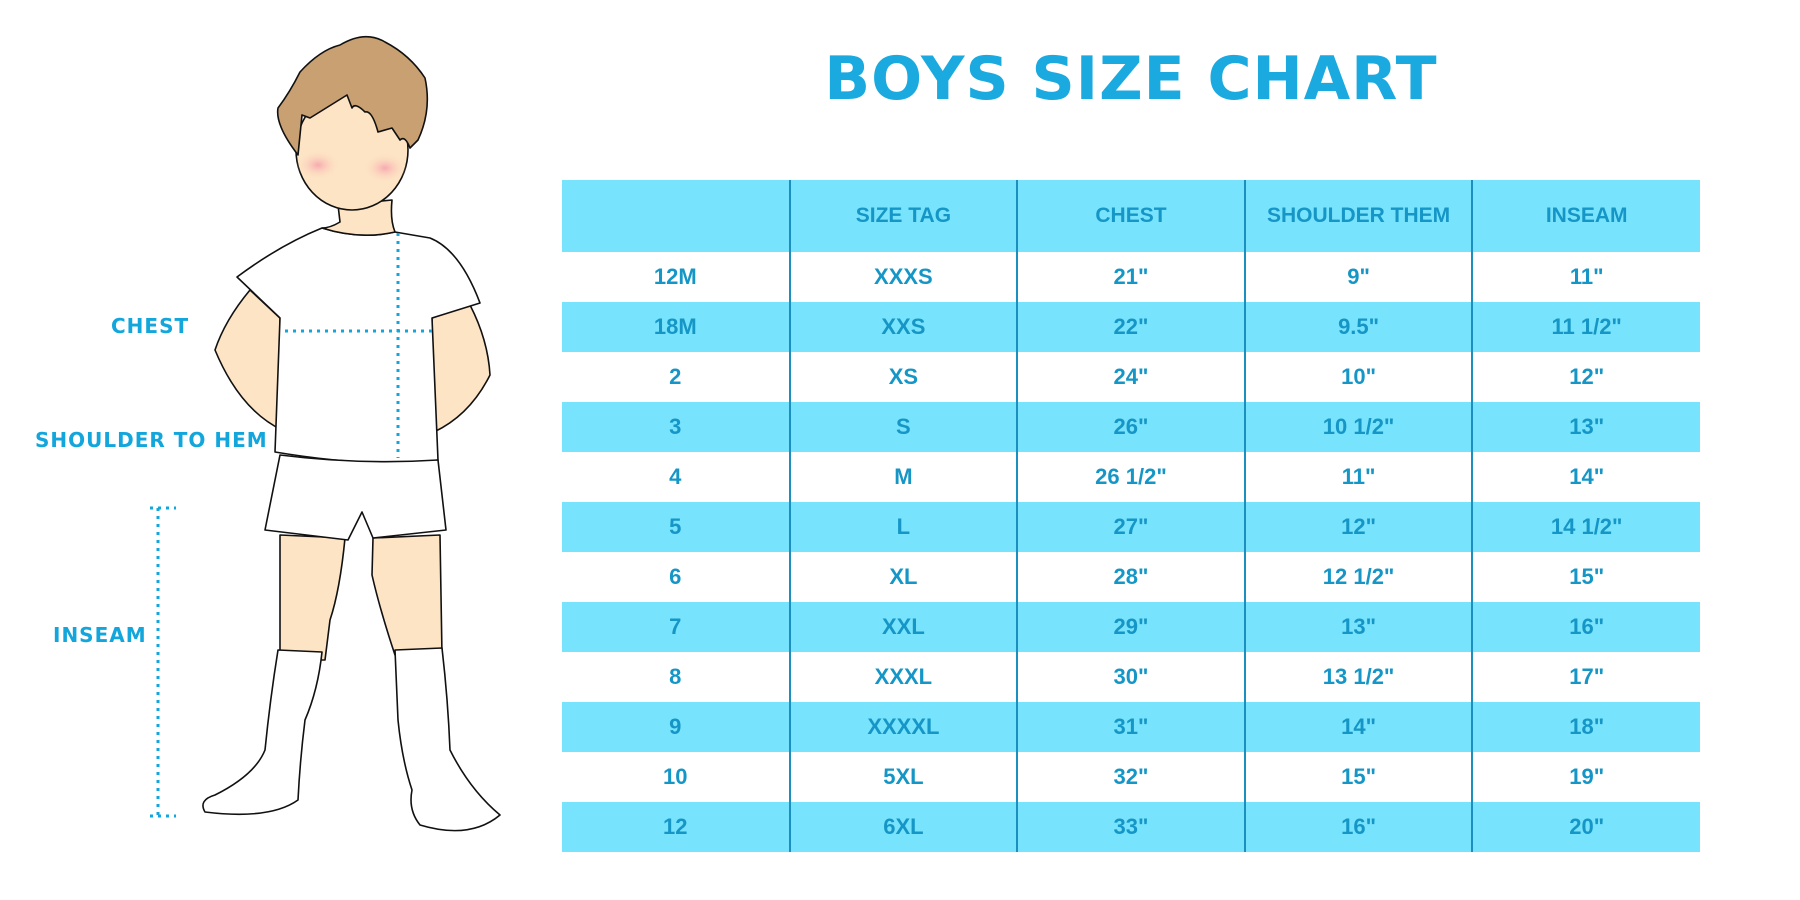 Image resolution: width=1800 pixels, height=900 pixels. What do you see at coordinates (903, 216) in the screenshot?
I see `column-header: SIZE TAG` at bounding box center [903, 216].